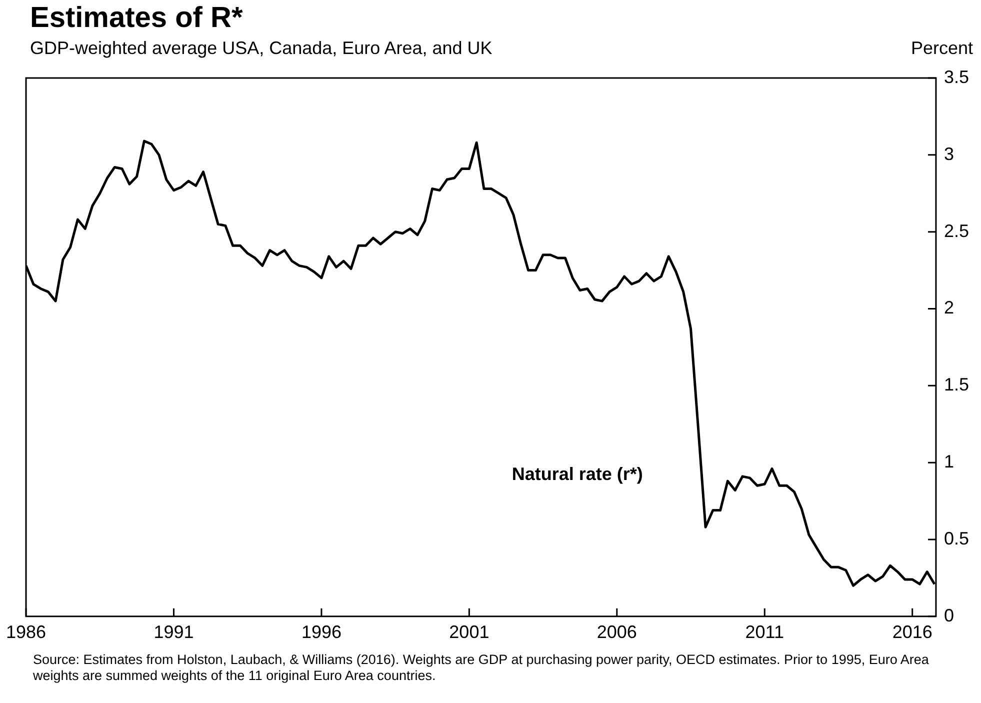 This screenshot has width=981, height=703. What do you see at coordinates (949, 462) in the screenshot?
I see `y-tick-label: 1` at bounding box center [949, 462].